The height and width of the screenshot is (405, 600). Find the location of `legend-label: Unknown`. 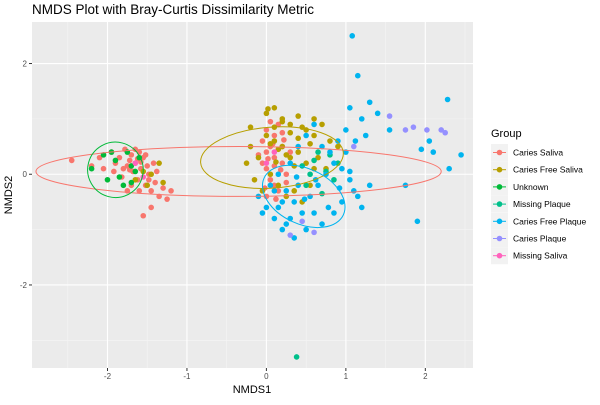

legend-label: Unknown is located at coordinates (531, 187).